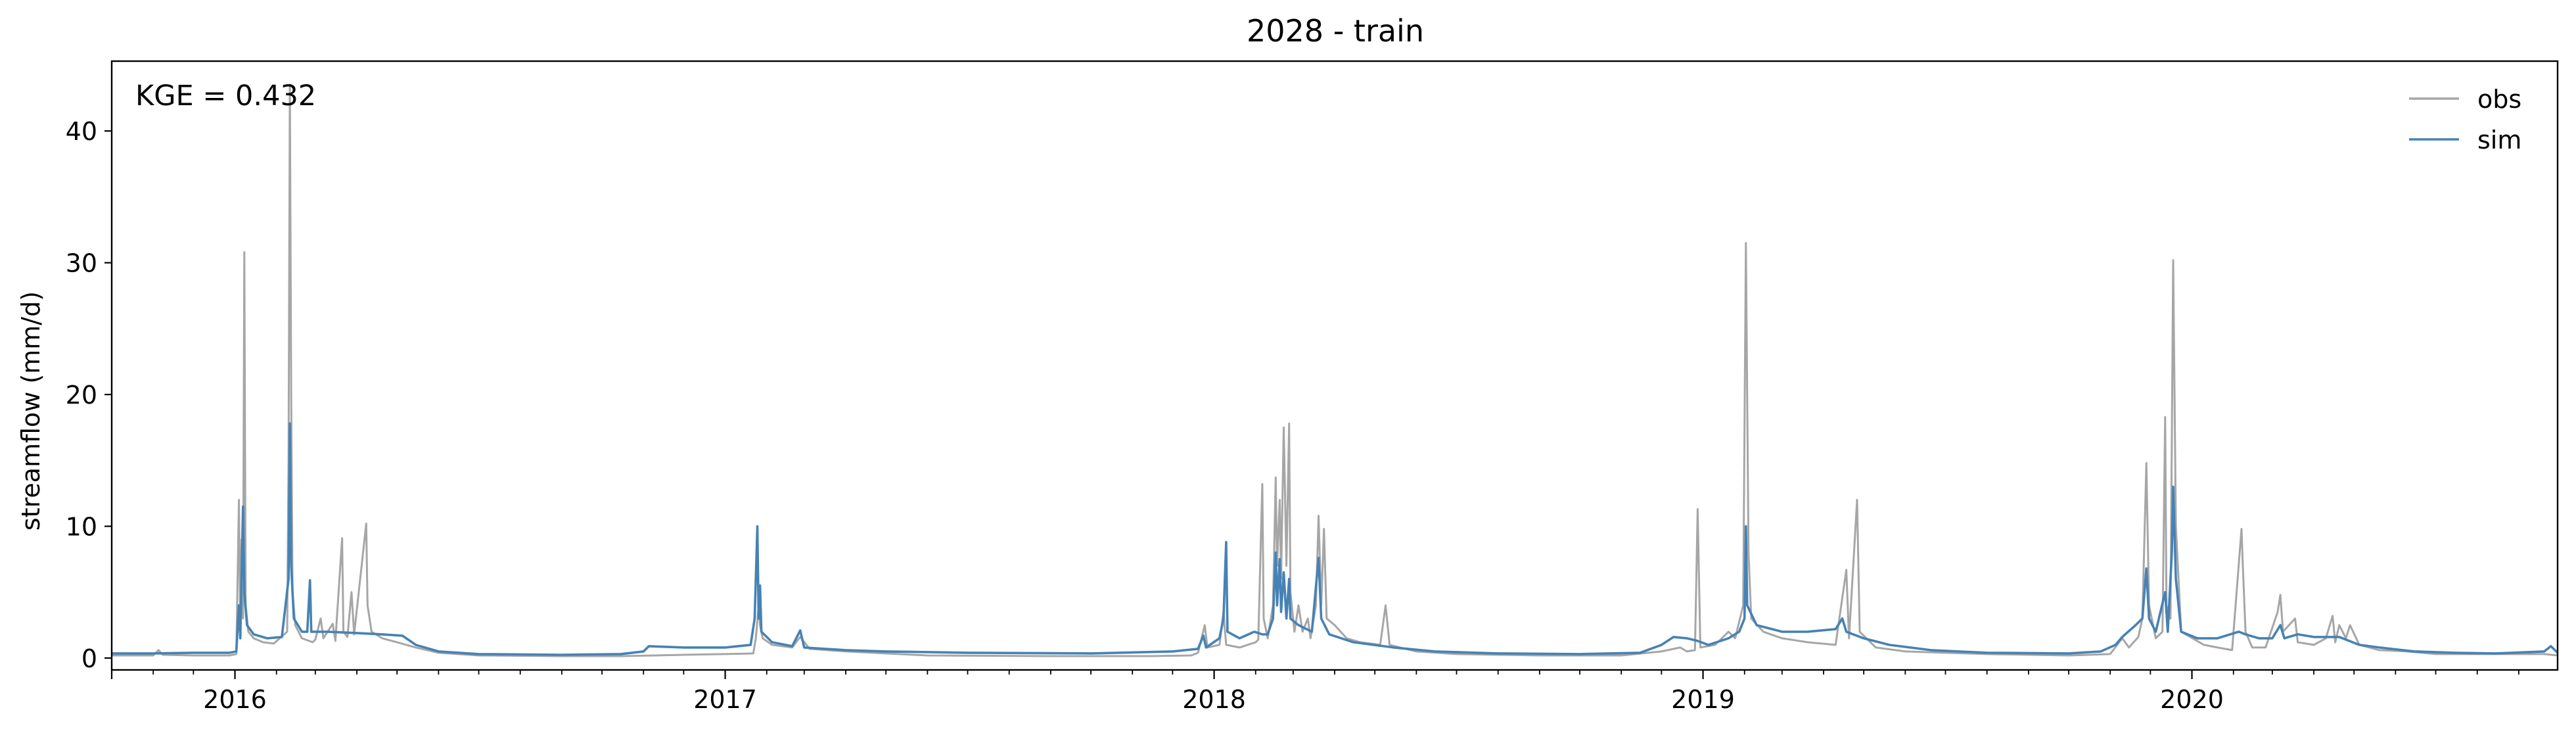 The height and width of the screenshot is (735, 2576). What do you see at coordinates (82, 395) in the screenshot?
I see `y-tick-label: 20` at bounding box center [82, 395].